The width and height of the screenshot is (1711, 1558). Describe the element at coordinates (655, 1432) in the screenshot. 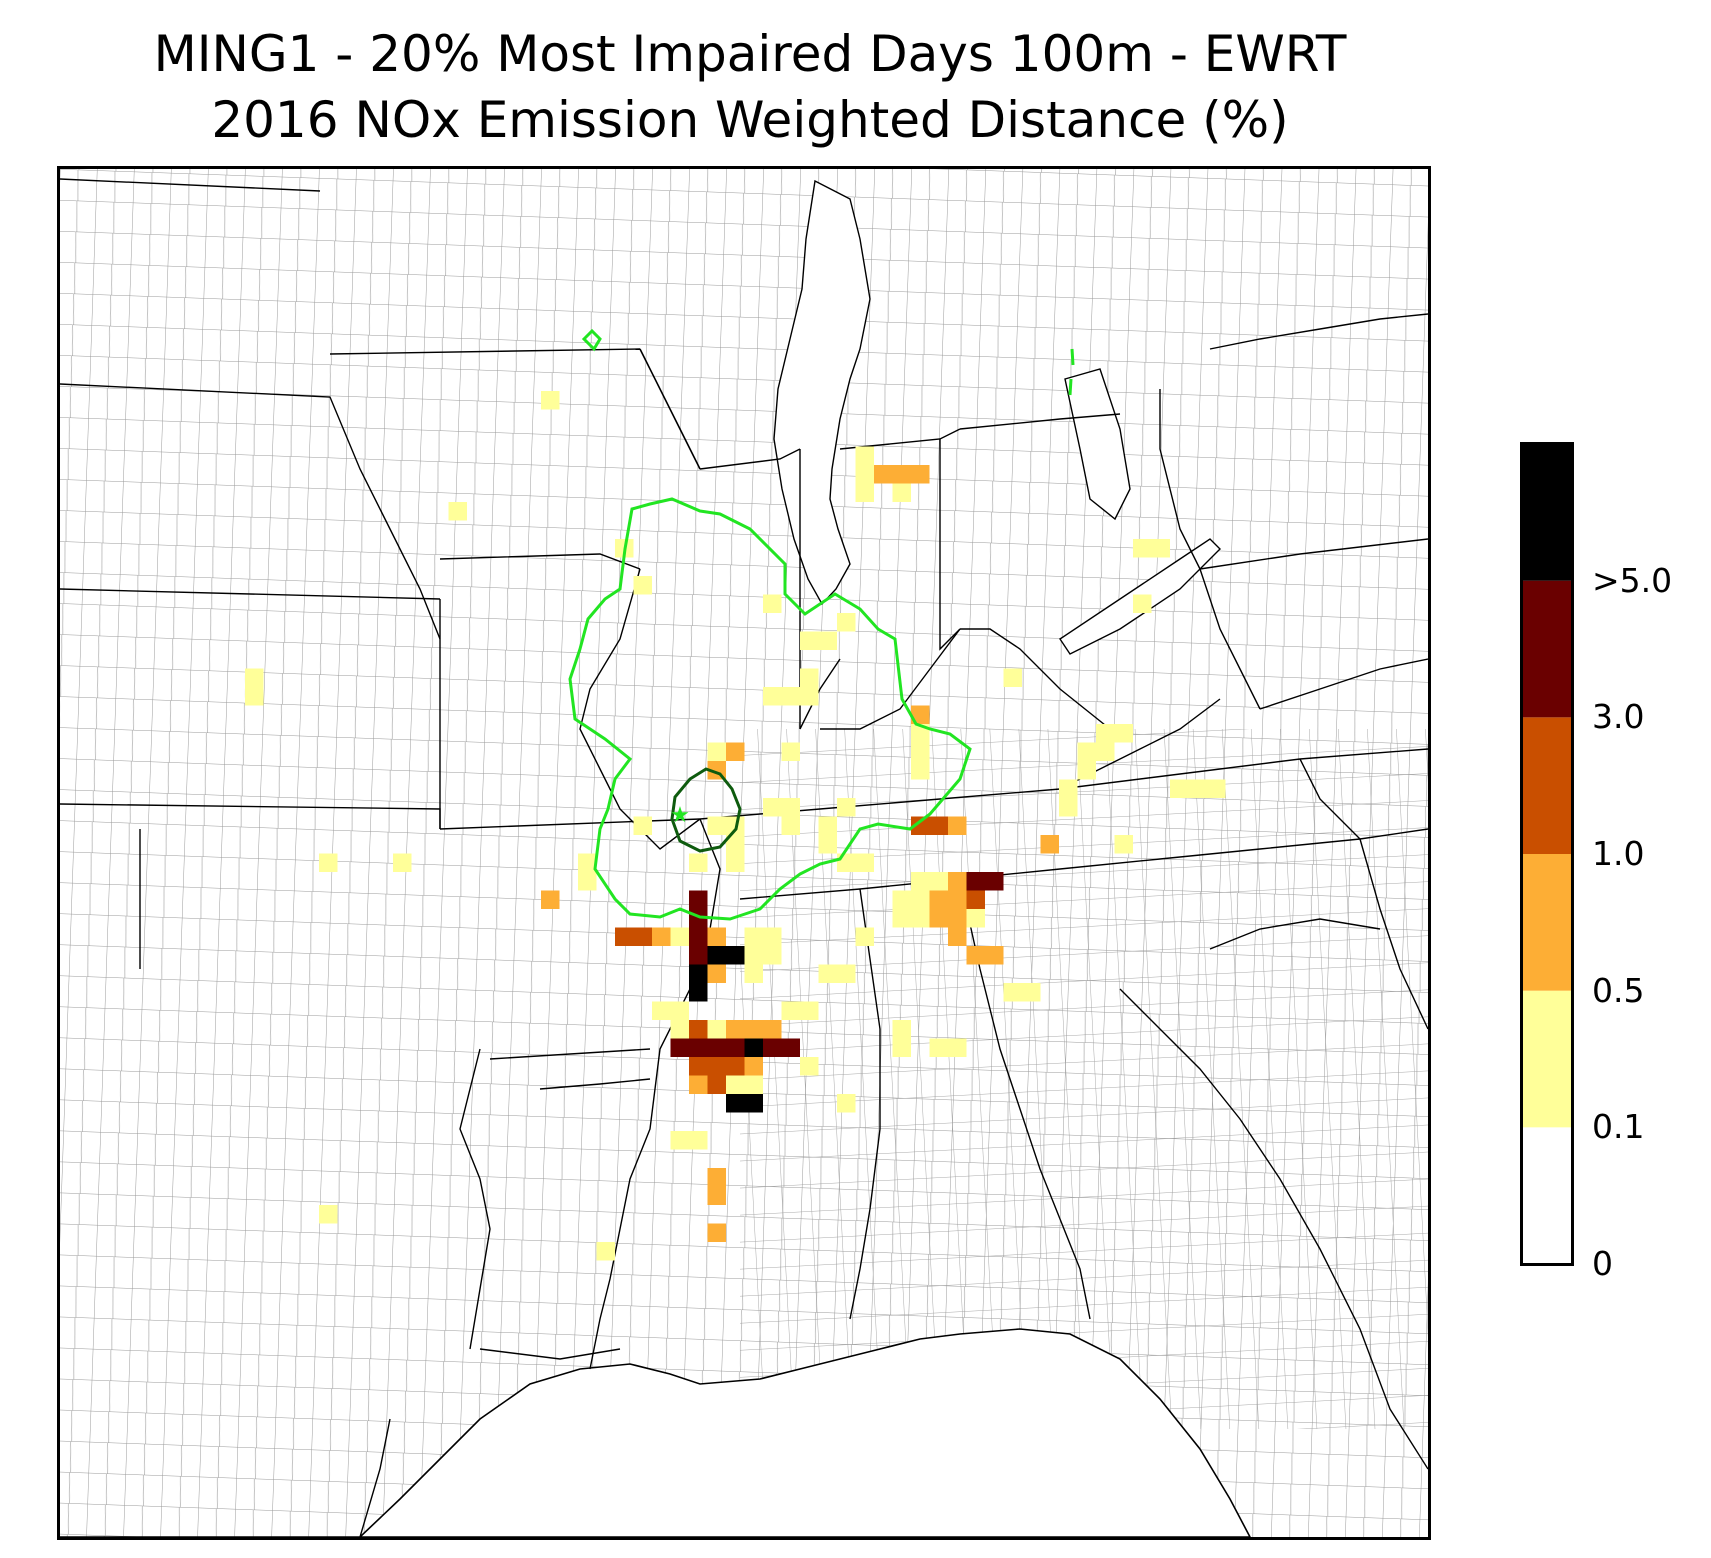

I see `gulf-coast` at that location.